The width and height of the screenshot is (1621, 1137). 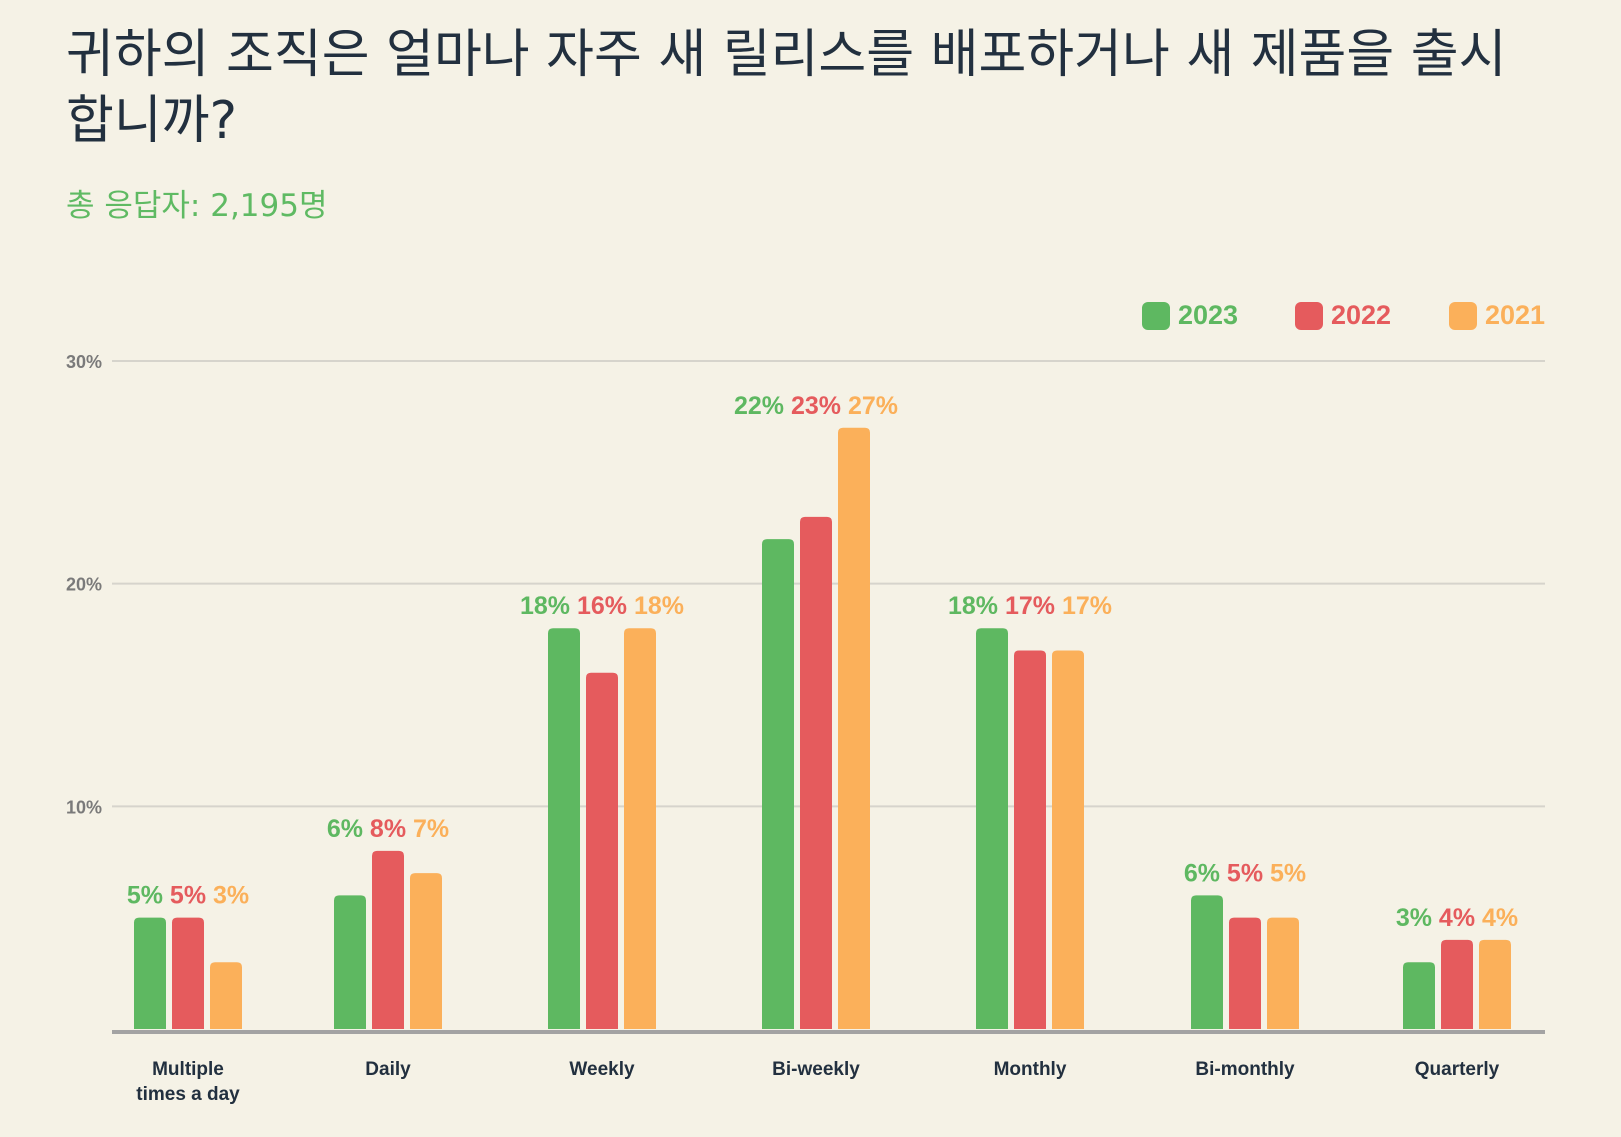 I want to click on y-tick-label: 10%, so click(x=84, y=807).